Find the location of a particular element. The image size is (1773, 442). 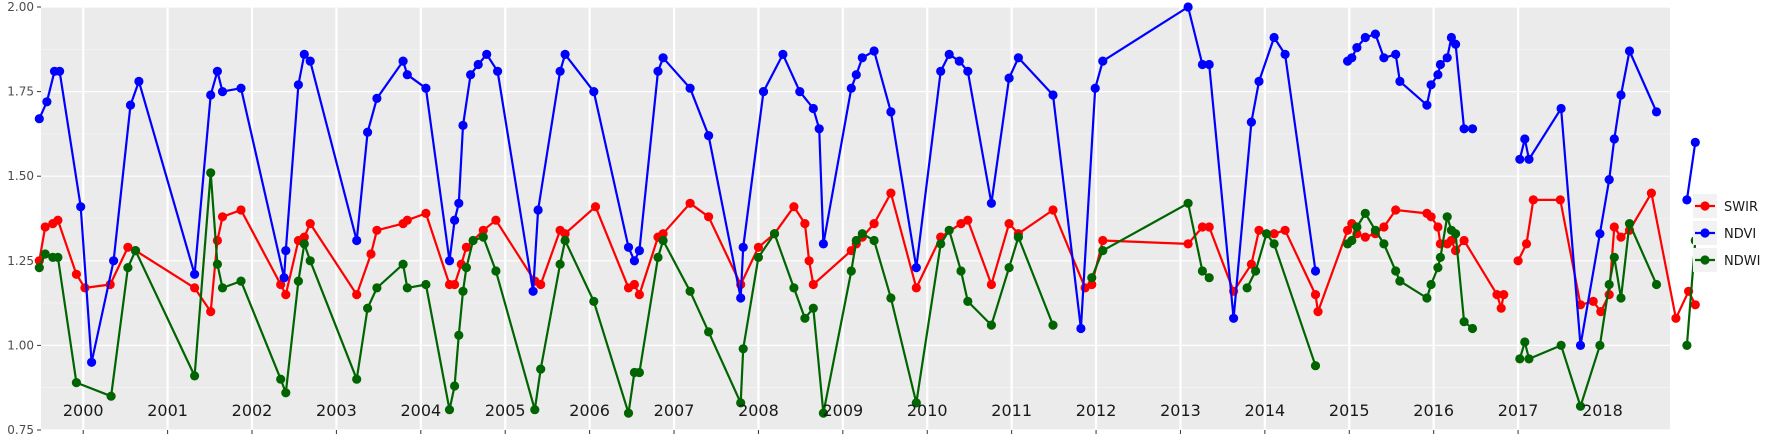

legend-label: NDWI is located at coordinates (1742, 261).